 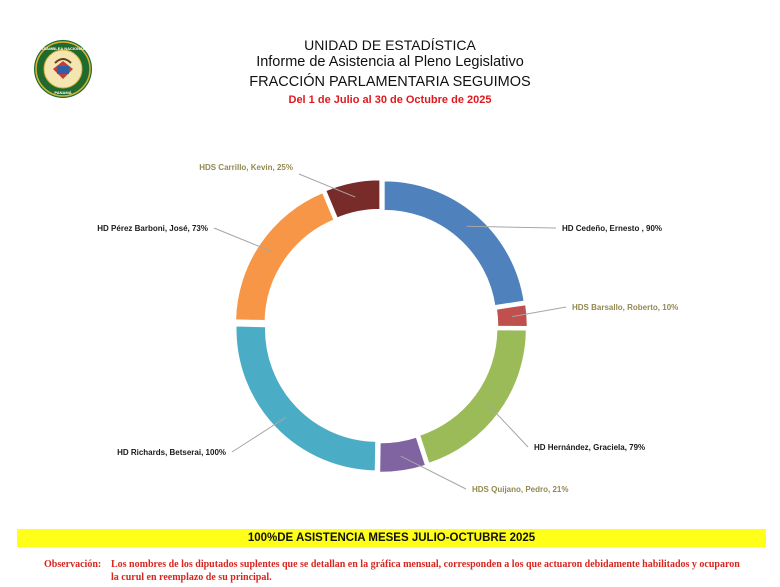 I want to click on slice-label: HDS Quijano, Pedro, 21%, so click(x=520, y=489).